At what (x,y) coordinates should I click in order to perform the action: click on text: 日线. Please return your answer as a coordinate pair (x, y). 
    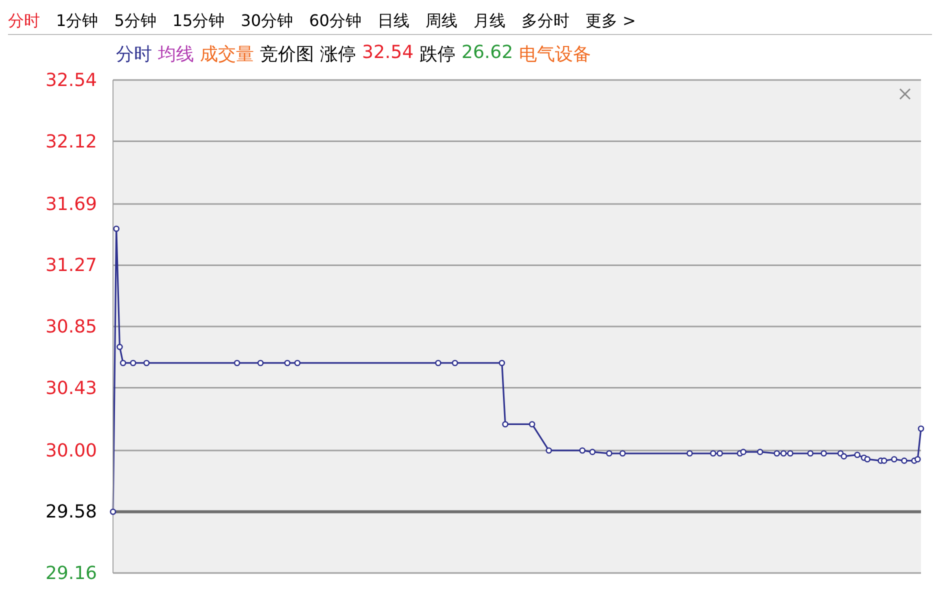
    Looking at the image, I should click on (393, 21).